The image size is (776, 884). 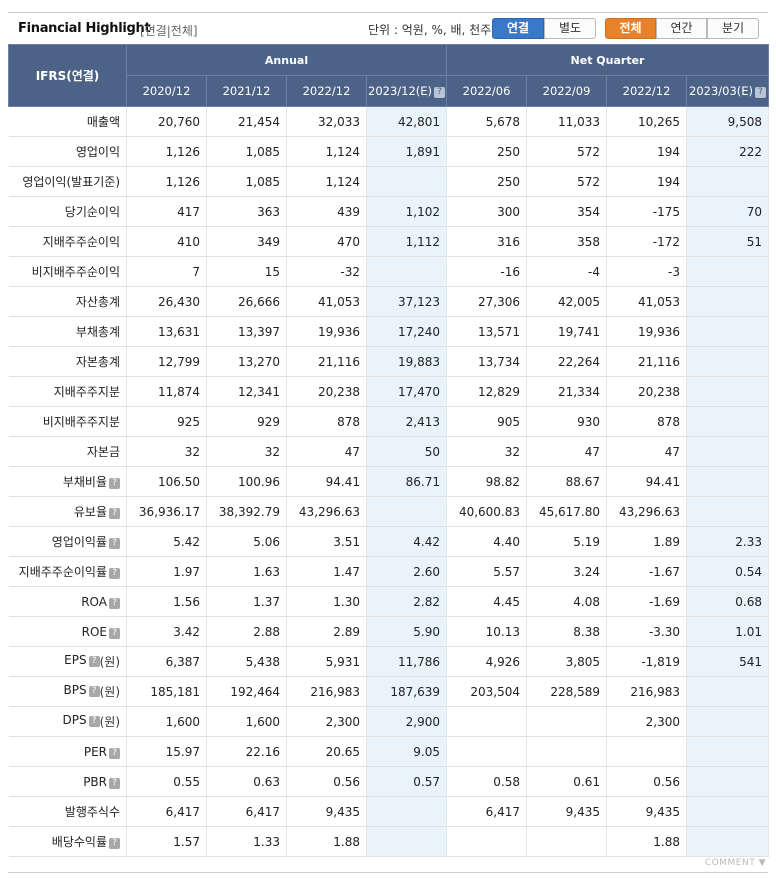 What do you see at coordinates (166, 751) in the screenshot?
I see `table-cell: 15.97` at bounding box center [166, 751].